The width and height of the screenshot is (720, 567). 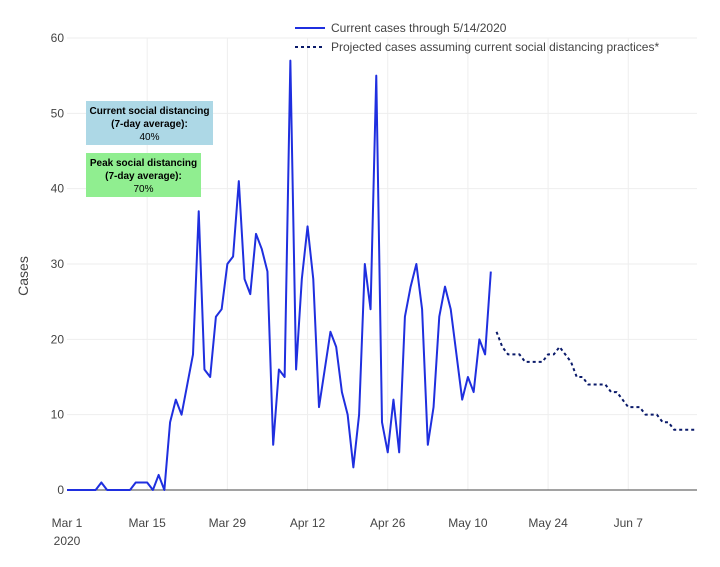 I want to click on y-tick-label: 40, so click(x=58, y=189).